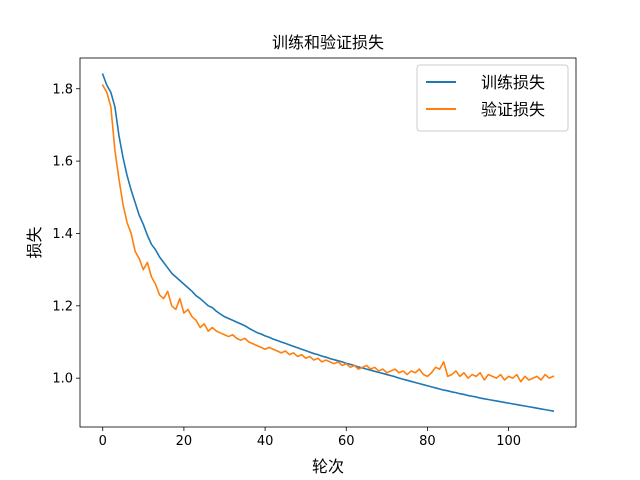 This screenshot has width=640, height=480. What do you see at coordinates (62, 162) in the screenshot?
I see `y-tick-label: 1.6` at bounding box center [62, 162].